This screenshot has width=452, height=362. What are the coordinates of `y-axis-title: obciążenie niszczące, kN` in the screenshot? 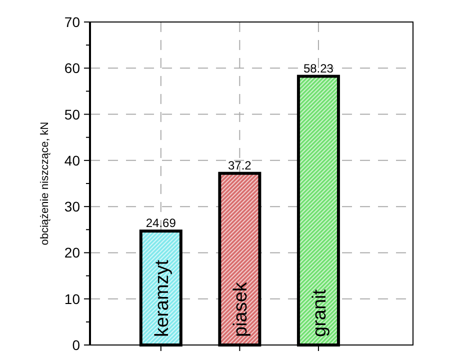 It's located at (45, 184).